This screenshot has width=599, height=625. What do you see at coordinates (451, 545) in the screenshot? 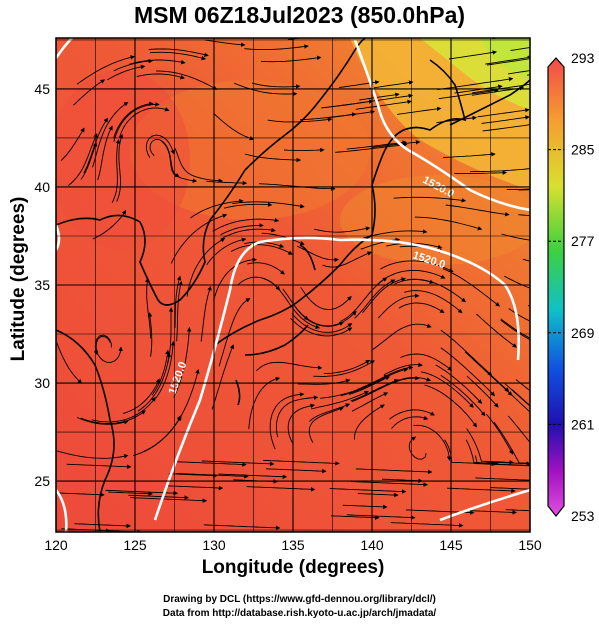
I see `x-tick-label: 145` at bounding box center [451, 545].